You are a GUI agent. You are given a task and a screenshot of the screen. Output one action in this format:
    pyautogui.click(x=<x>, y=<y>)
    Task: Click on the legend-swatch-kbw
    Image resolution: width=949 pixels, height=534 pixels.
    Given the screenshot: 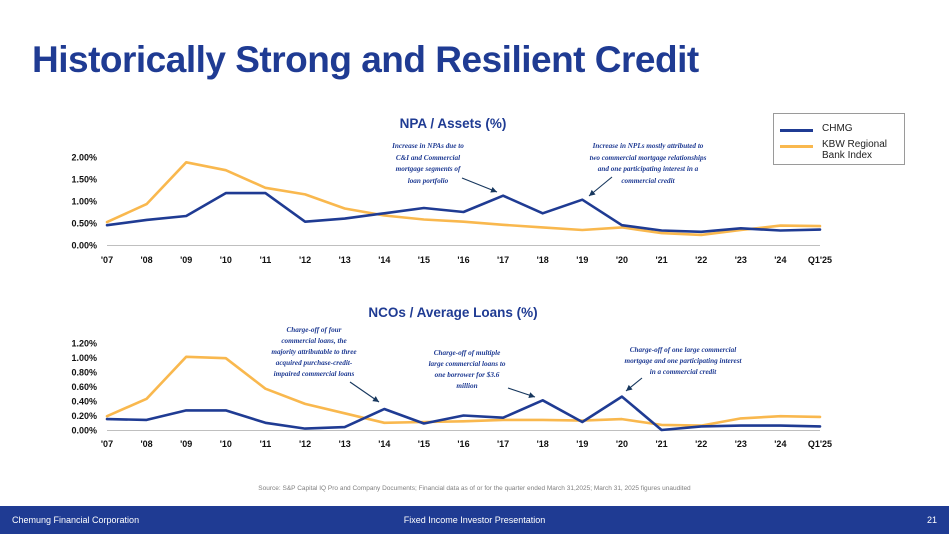 What is the action you would take?
    pyautogui.click(x=796, y=146)
    